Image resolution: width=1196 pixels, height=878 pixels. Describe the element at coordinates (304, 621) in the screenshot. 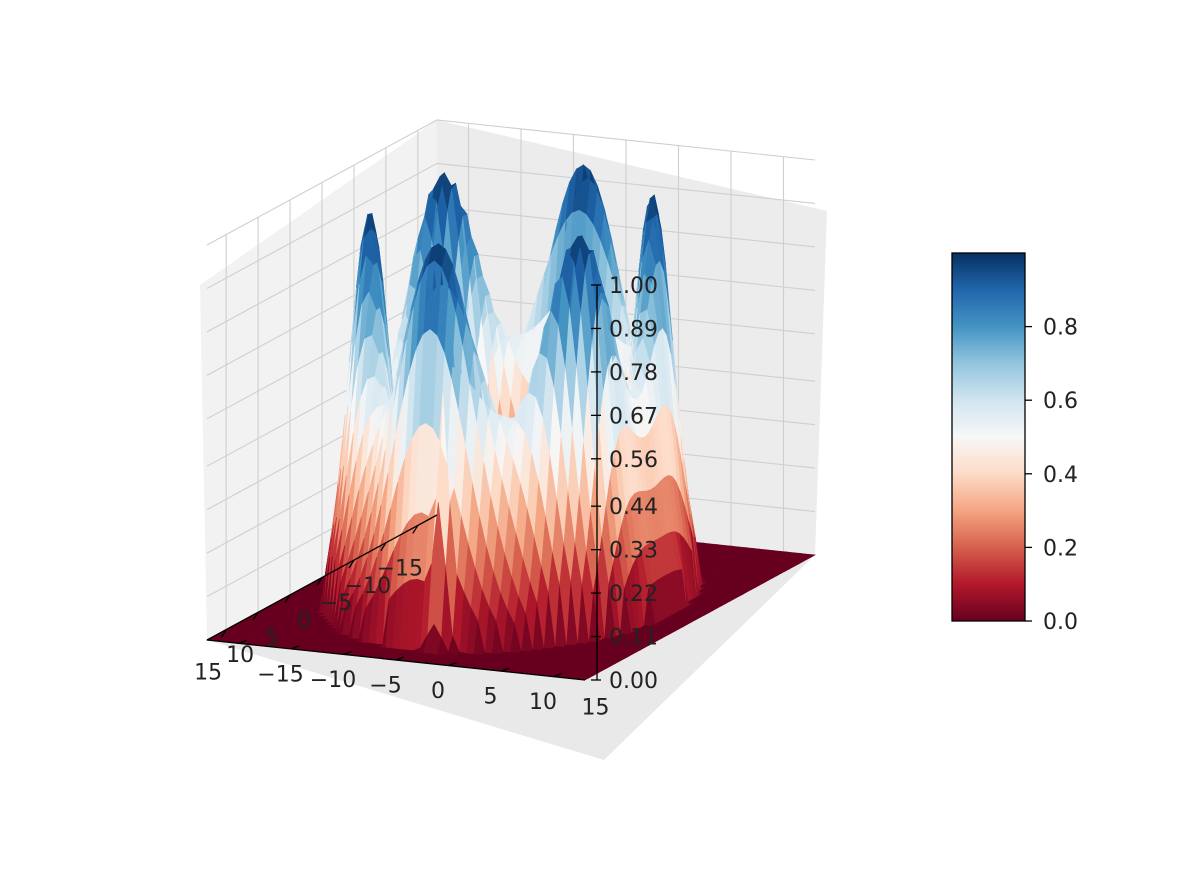

I see `x-tick-label: 0` at that location.